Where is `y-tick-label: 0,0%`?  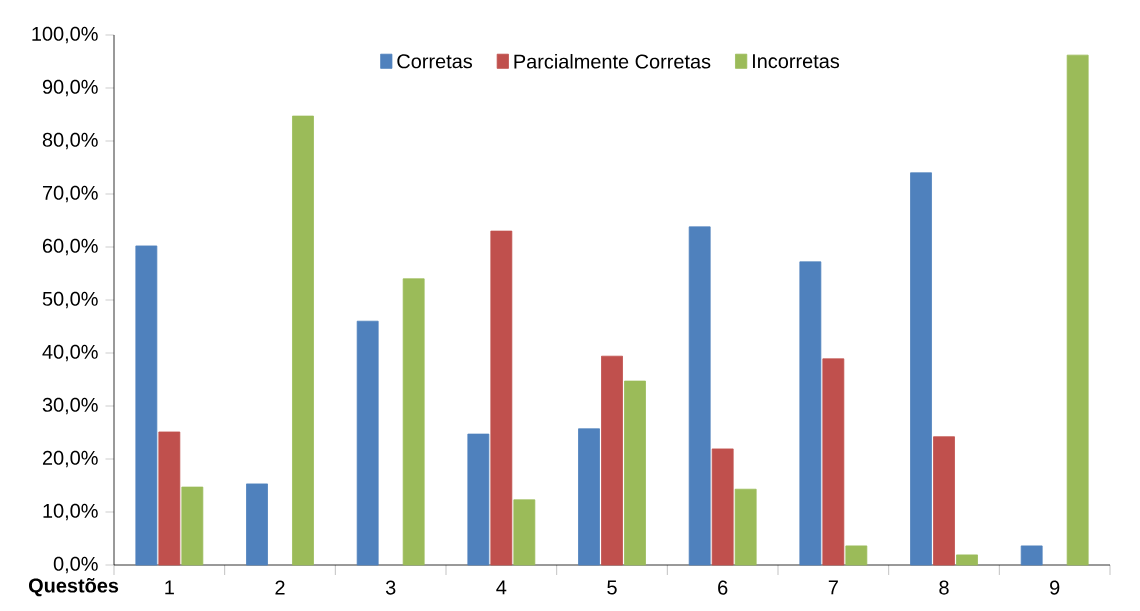
y-tick-label: 0,0% is located at coordinates (75, 565).